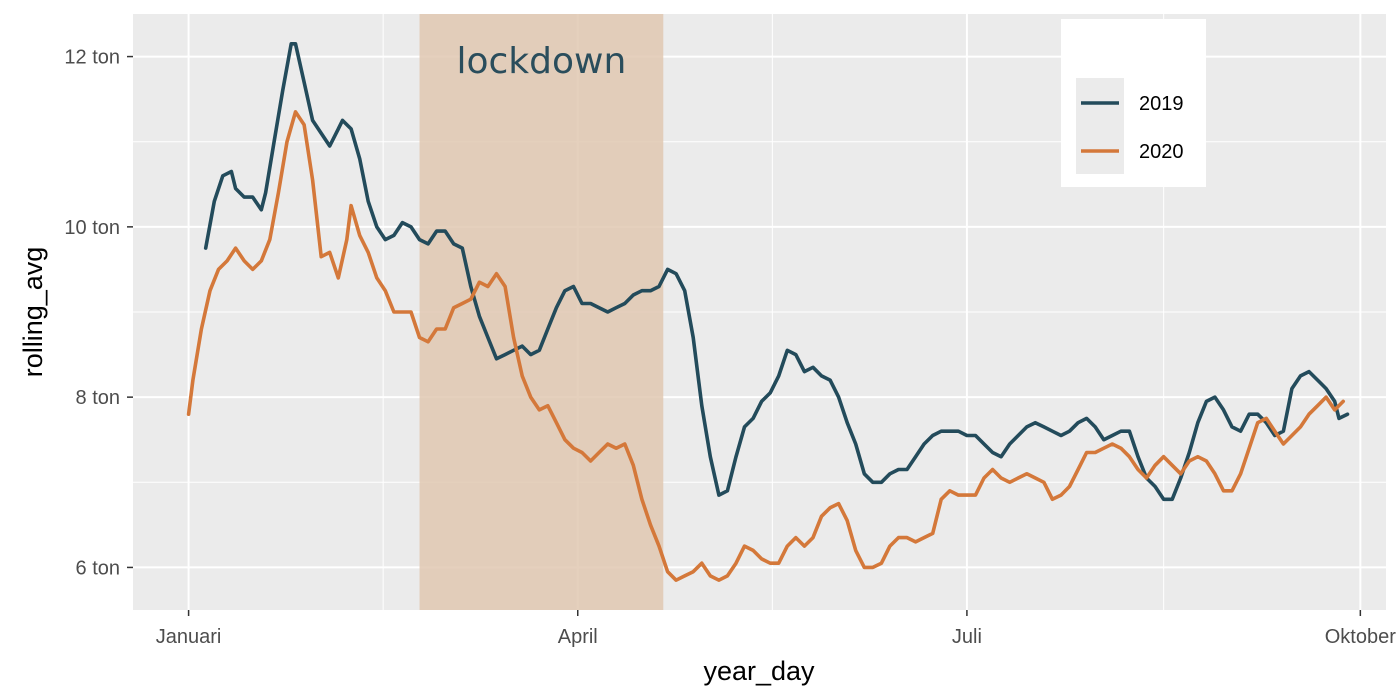 The height and width of the screenshot is (700, 1400). I want to click on legend-key-background, so click(1100, 126).